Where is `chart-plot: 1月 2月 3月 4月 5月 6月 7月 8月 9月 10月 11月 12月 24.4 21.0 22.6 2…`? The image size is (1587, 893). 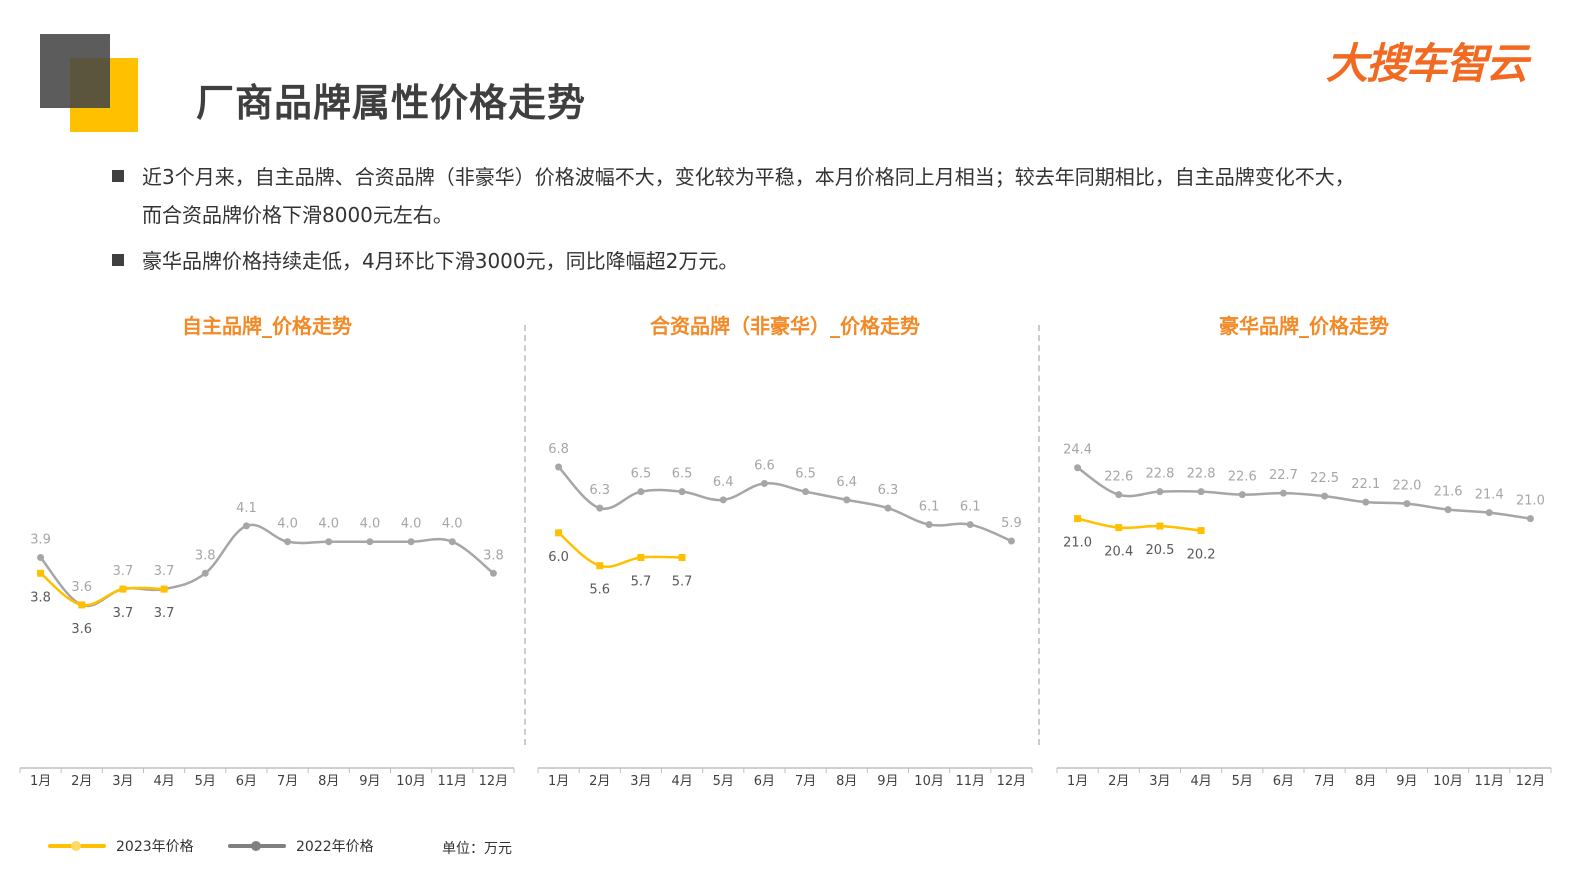 chart-plot: 1月 2月 3月 4月 5月 6月 7月 8月 9月 10月 11月 12月 24.4 21.0 22.6 2… is located at coordinates (1304, 616).